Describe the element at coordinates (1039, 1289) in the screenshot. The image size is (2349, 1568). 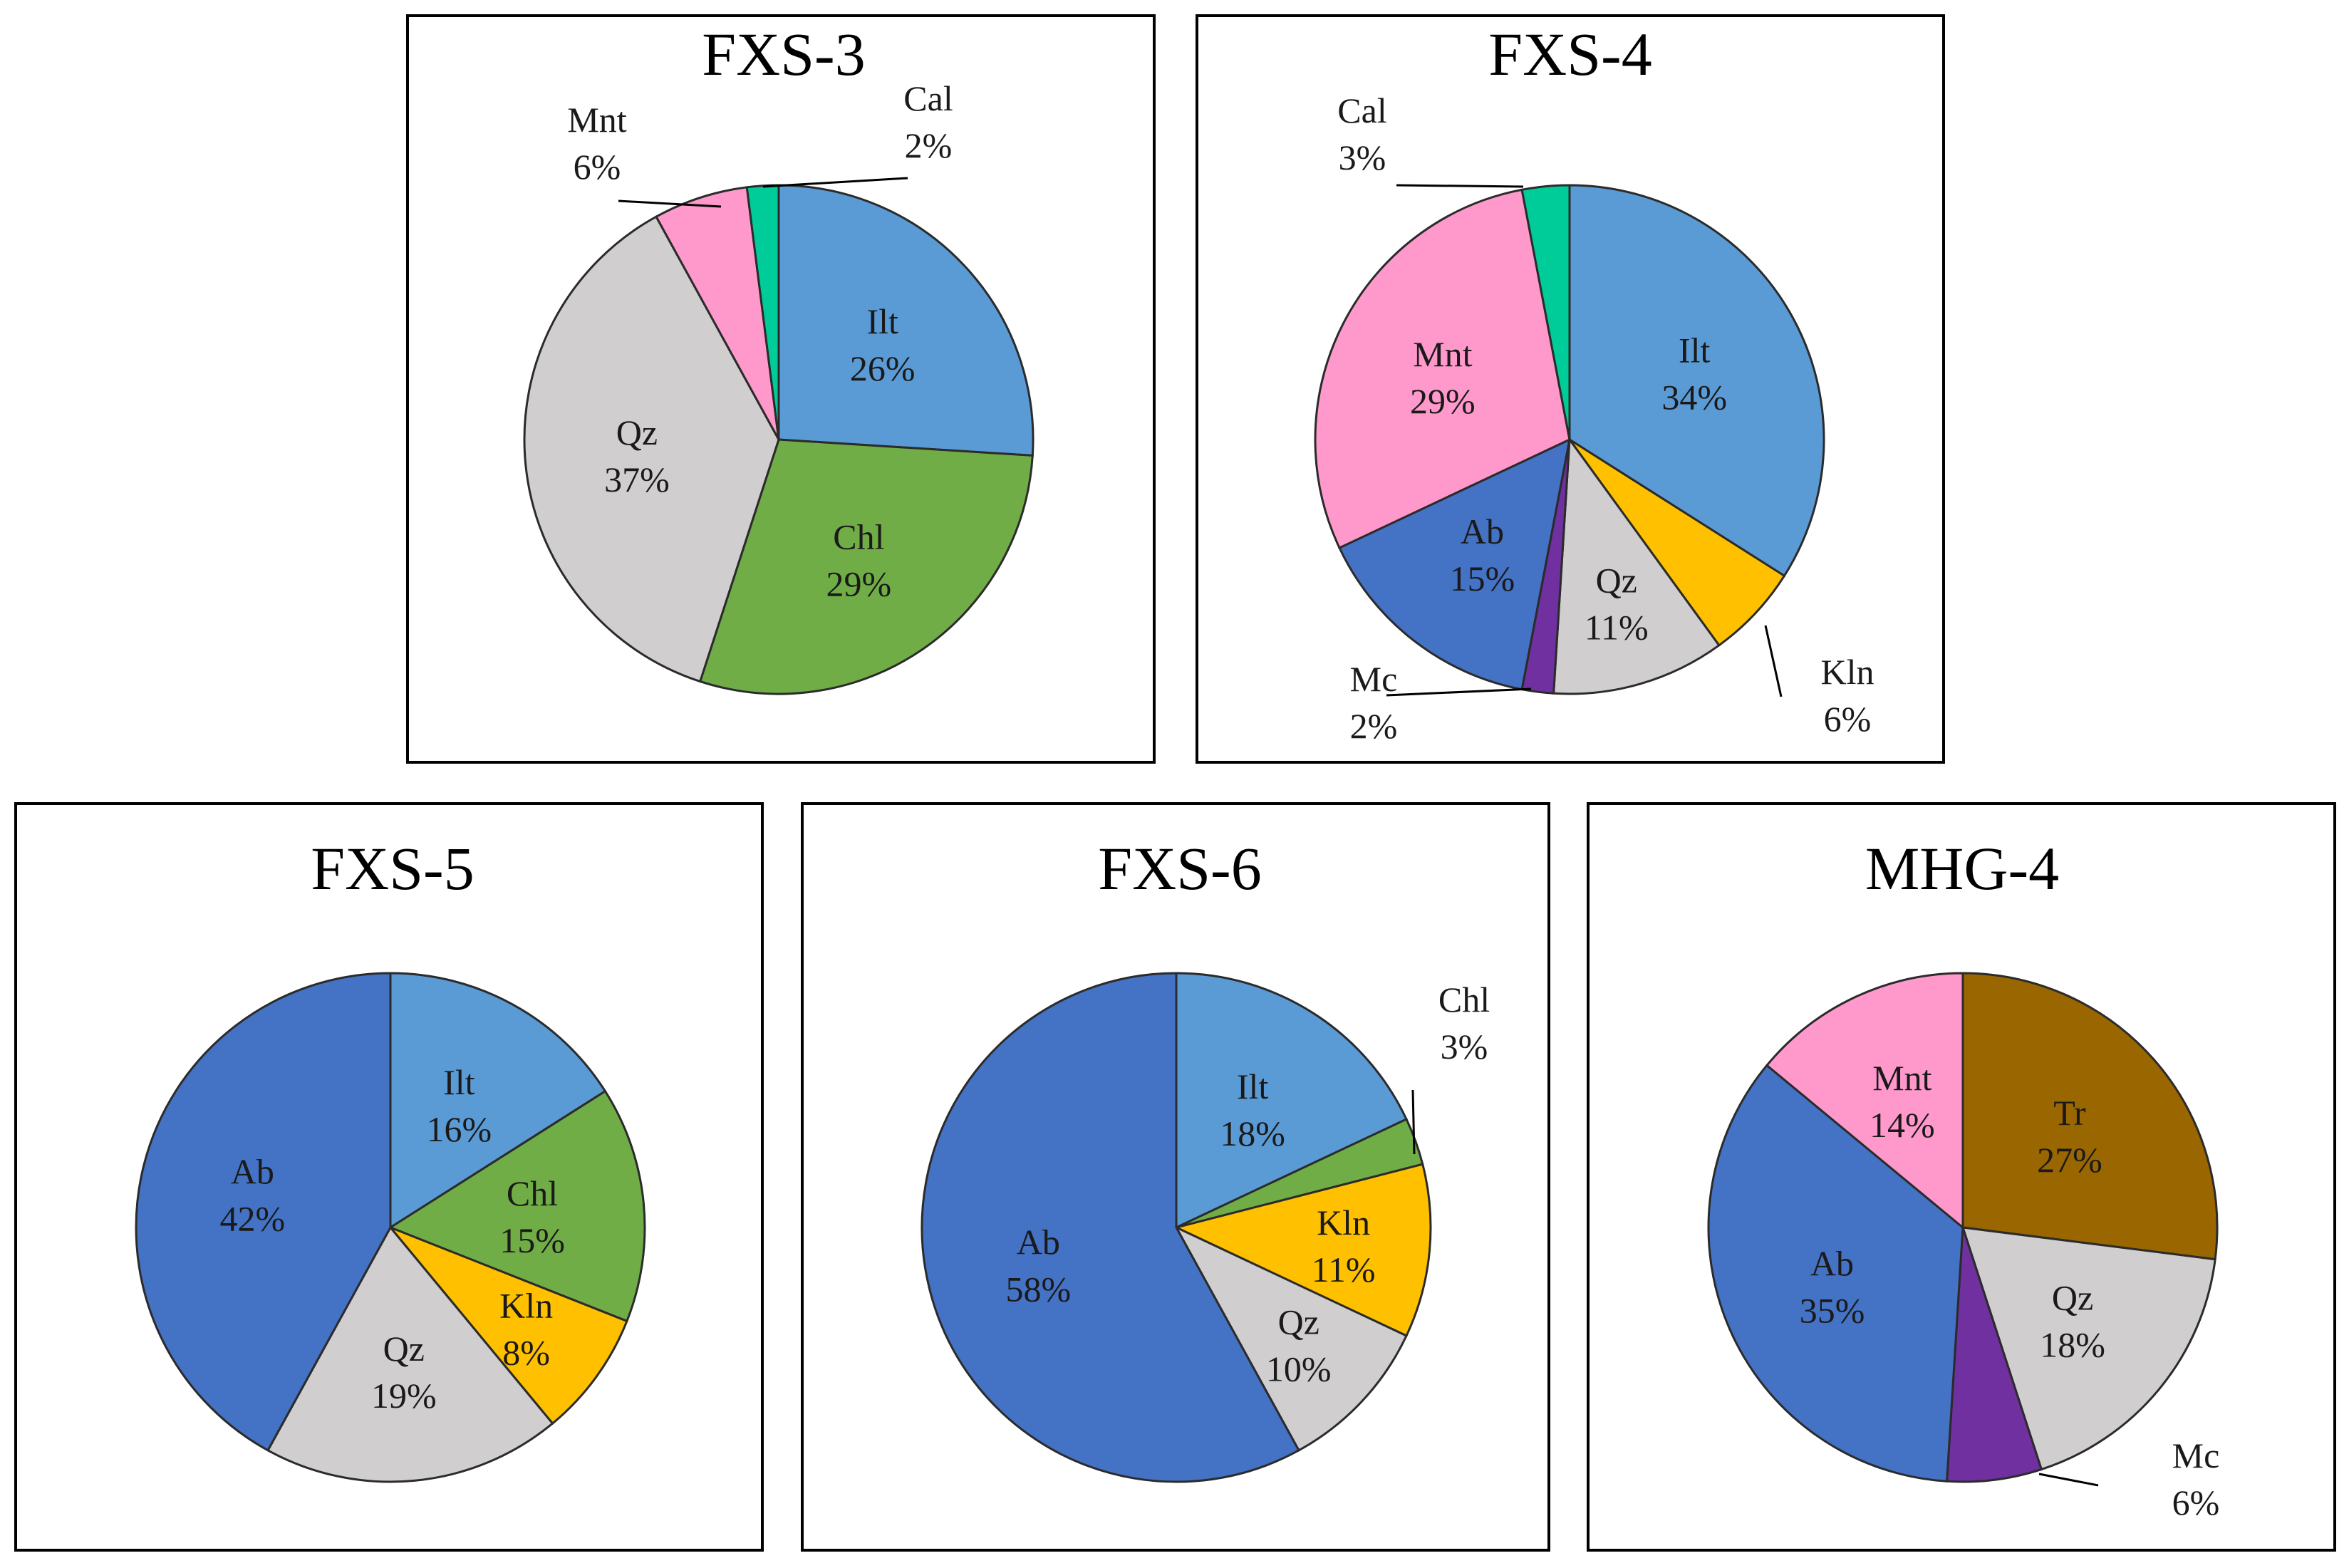
I see `slice-percent-ab: 58%` at that location.